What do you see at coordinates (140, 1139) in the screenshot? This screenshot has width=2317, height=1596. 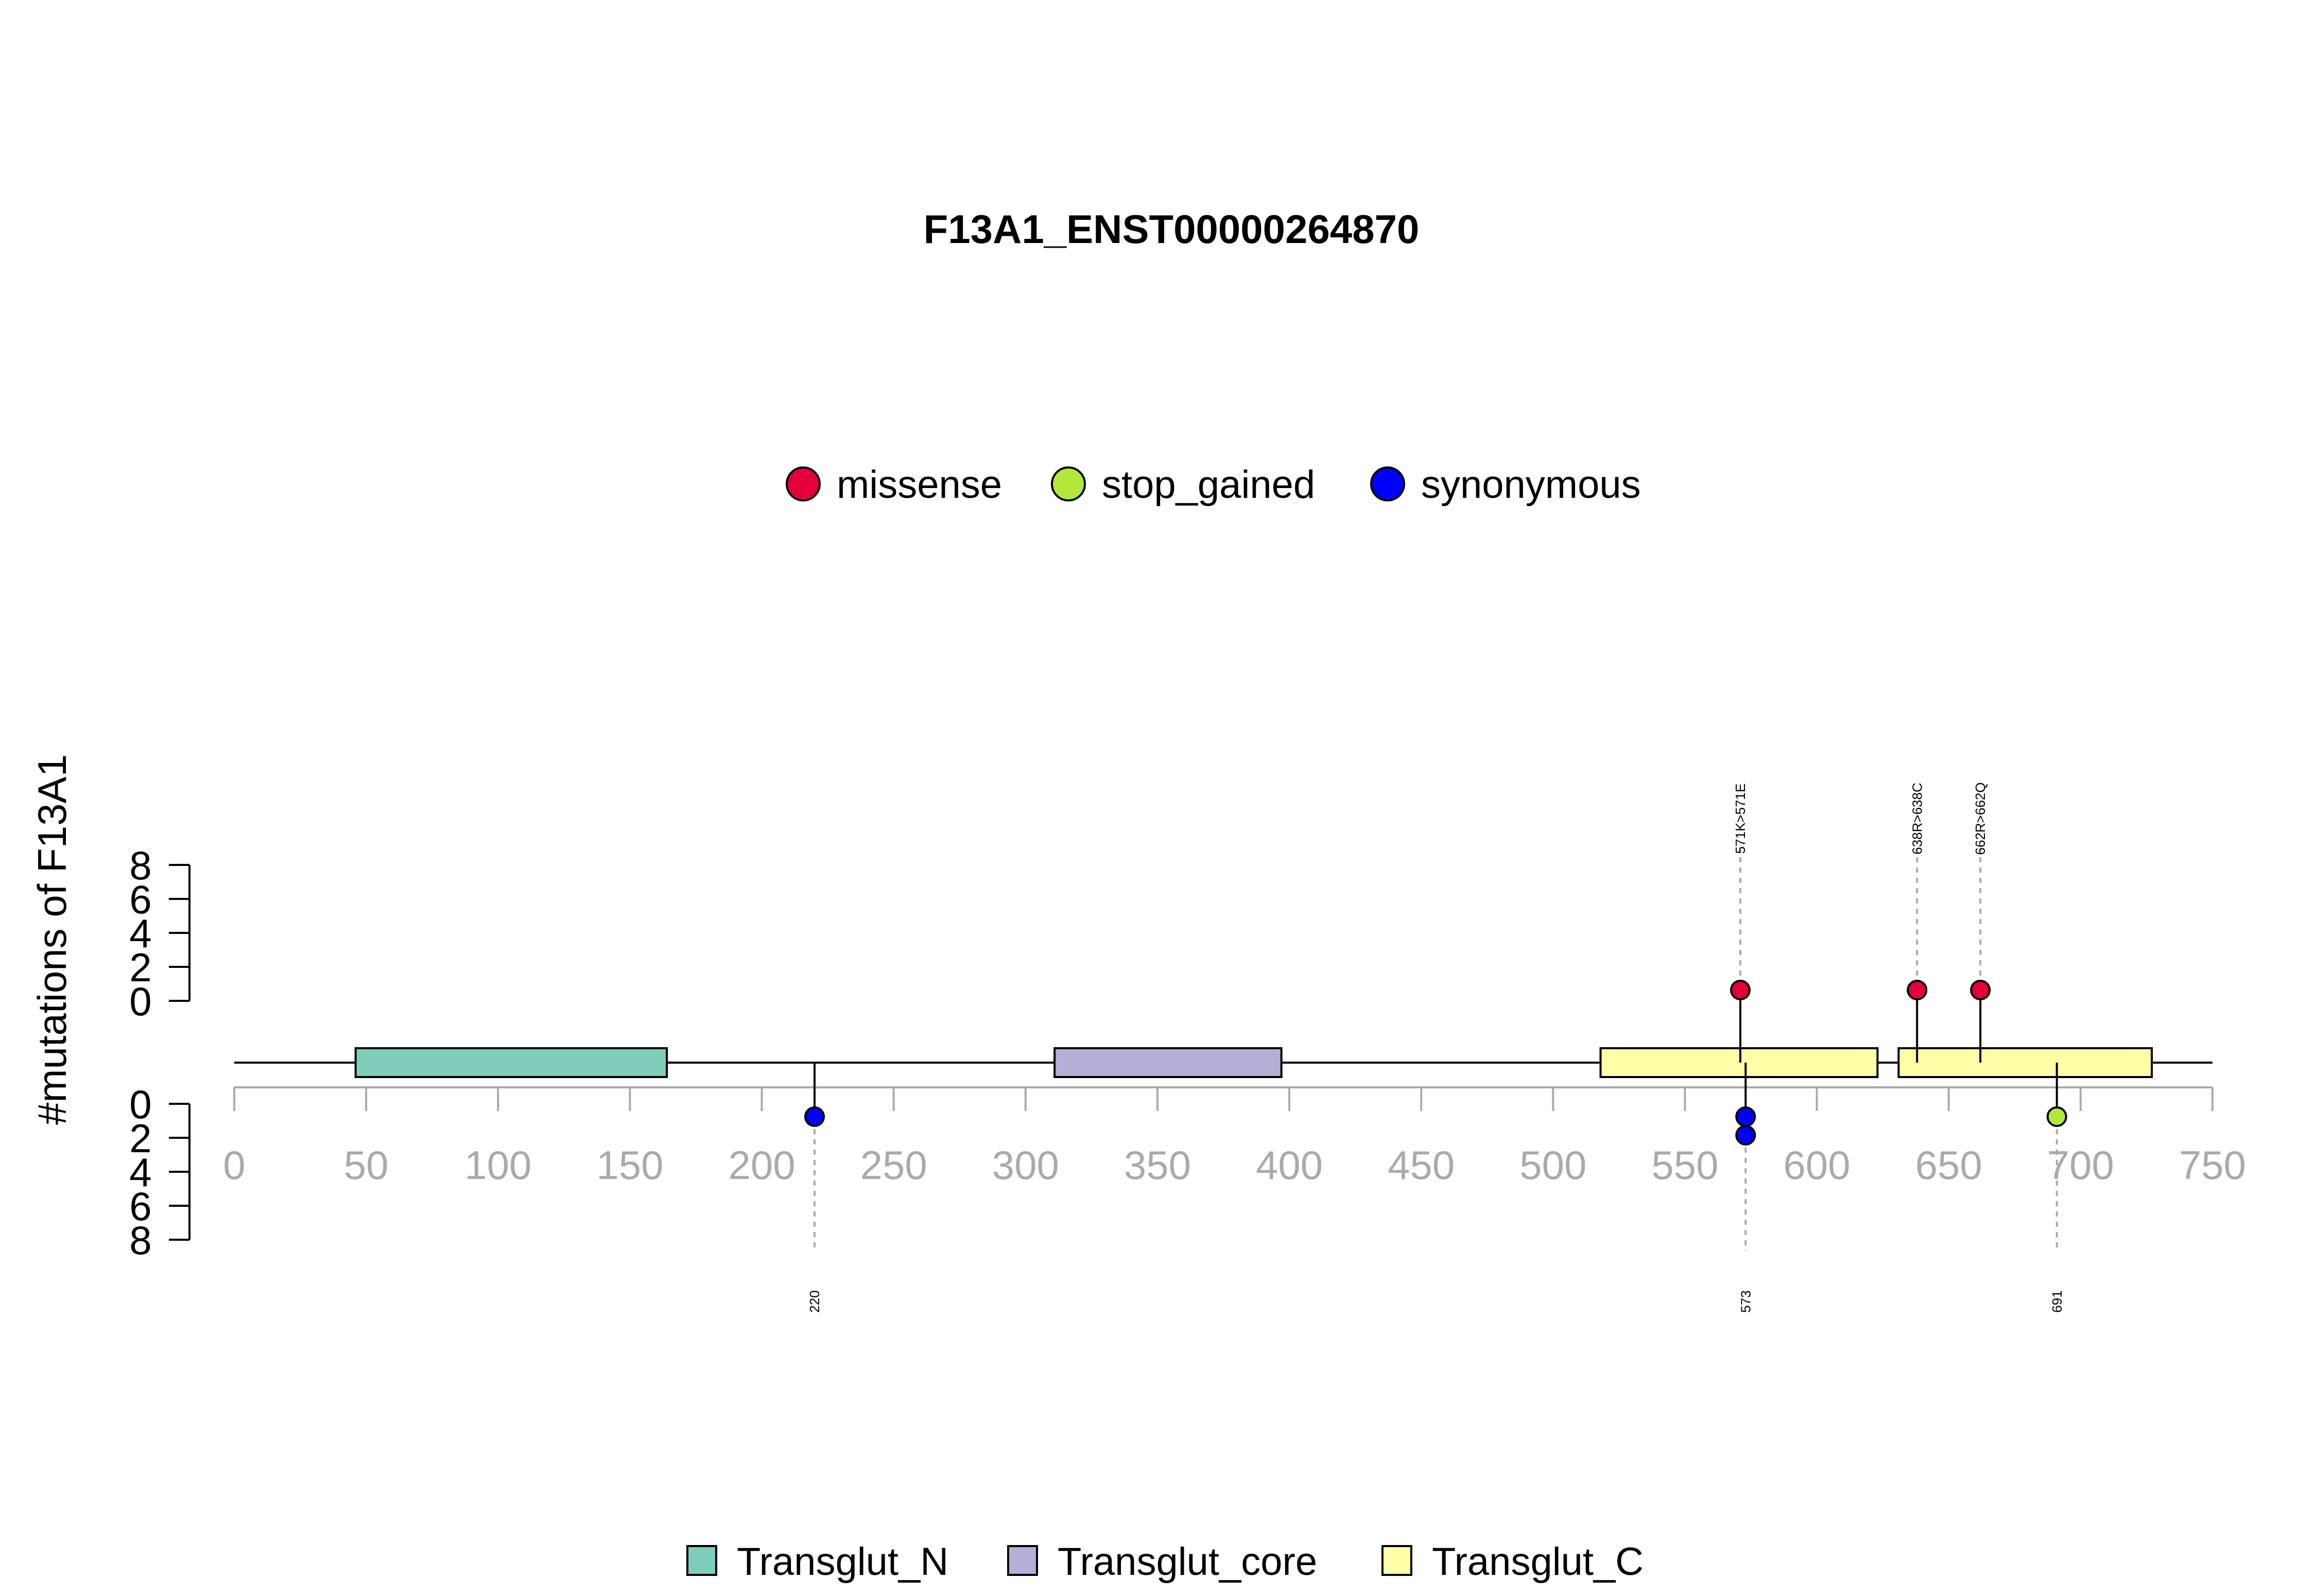 I see `y-tick-label-lower-2: 2` at bounding box center [140, 1139].